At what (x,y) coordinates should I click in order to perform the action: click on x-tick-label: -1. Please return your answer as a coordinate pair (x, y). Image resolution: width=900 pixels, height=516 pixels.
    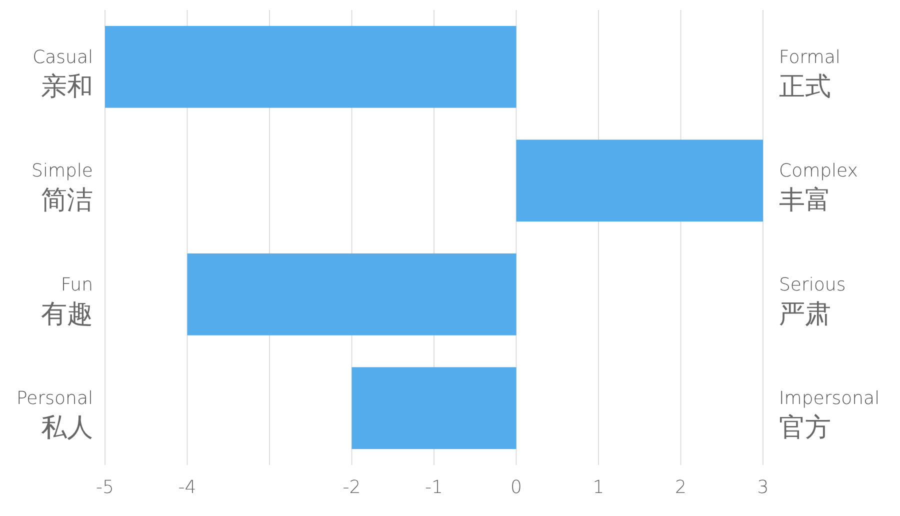
    Looking at the image, I should click on (434, 487).